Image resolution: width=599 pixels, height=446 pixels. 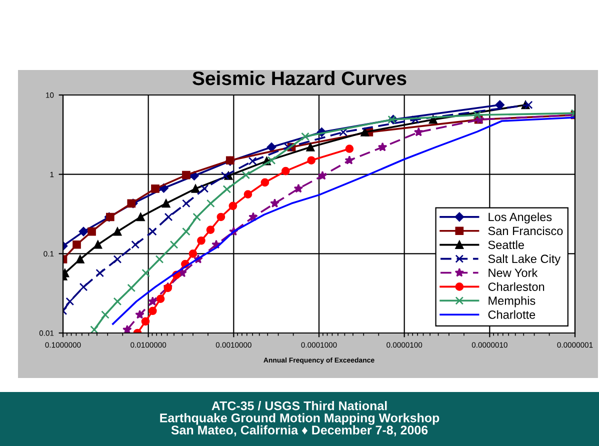 I want to click on legend-label: Los Angeles, so click(x=520, y=218).